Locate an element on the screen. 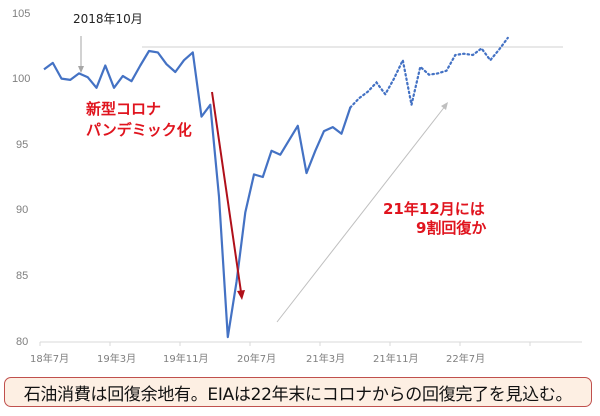  oct2018-arrowhead-icon is located at coordinates (81, 69).